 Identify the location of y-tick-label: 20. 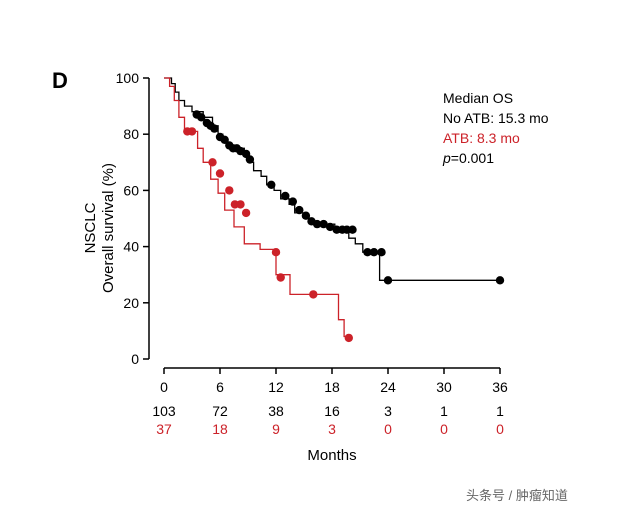
(131, 303).